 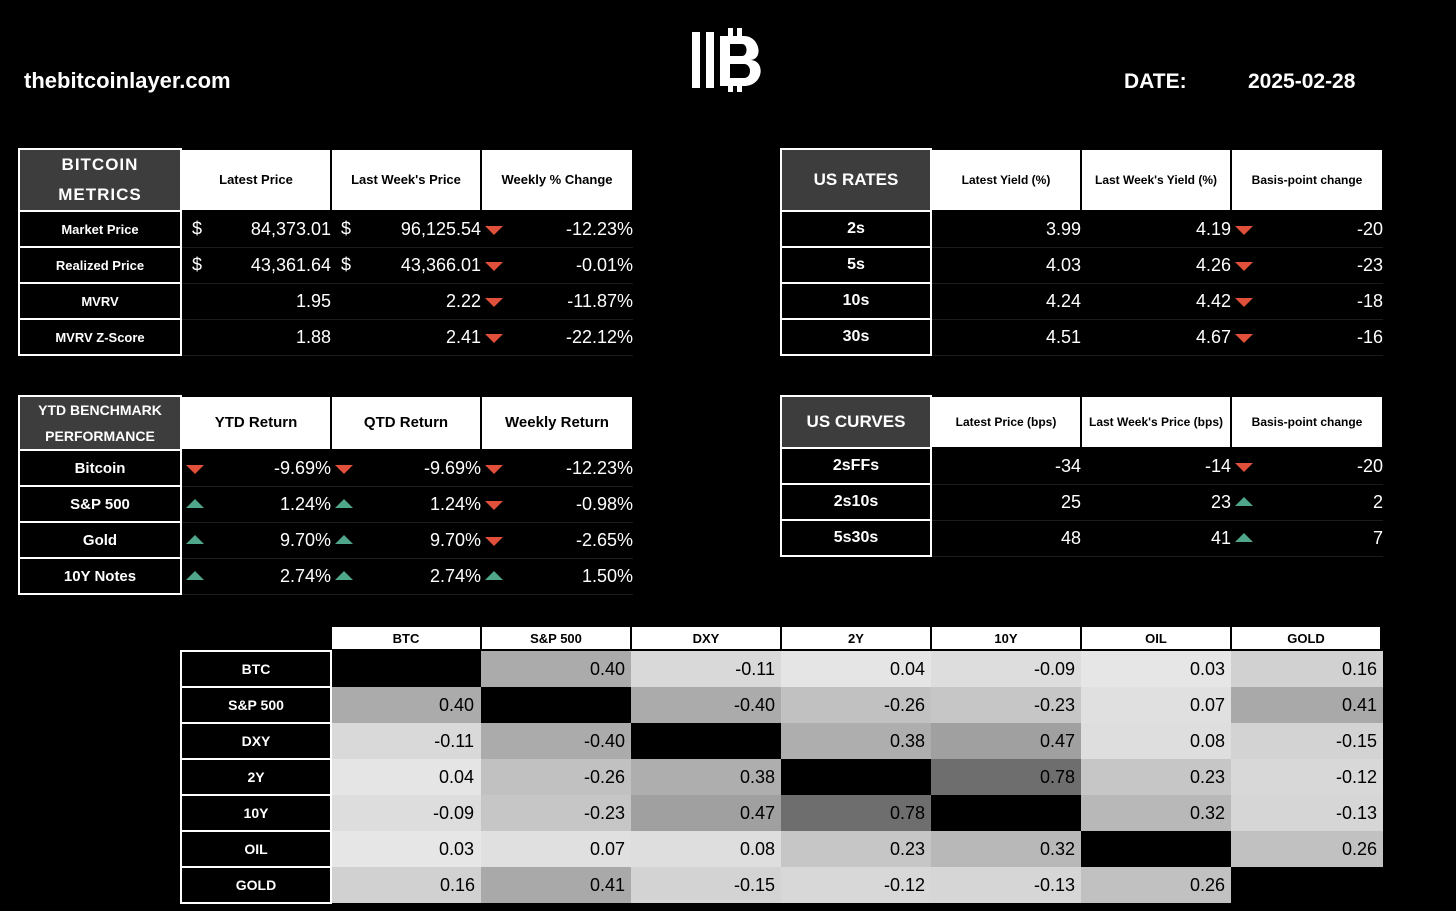 What do you see at coordinates (256, 669) in the screenshot?
I see `row-label: BTC` at bounding box center [256, 669].